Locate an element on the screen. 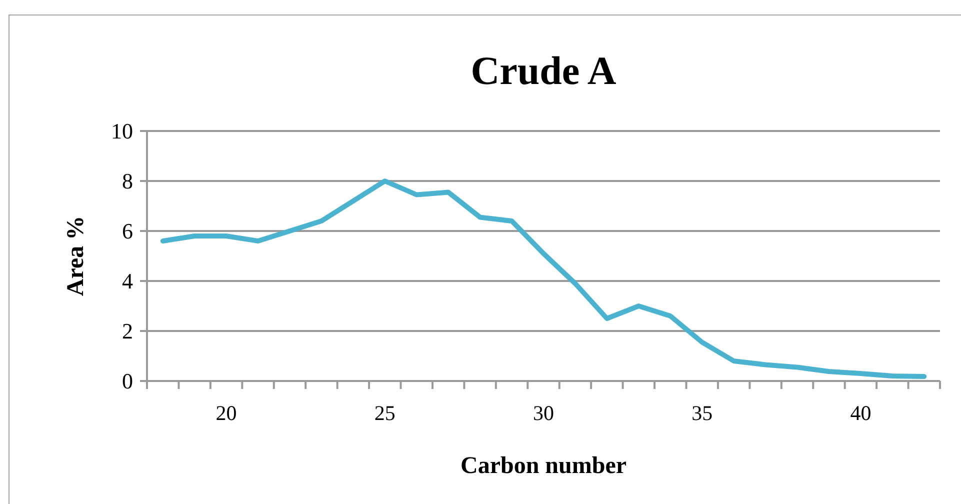  y-tick-label: 6 is located at coordinates (127, 231).